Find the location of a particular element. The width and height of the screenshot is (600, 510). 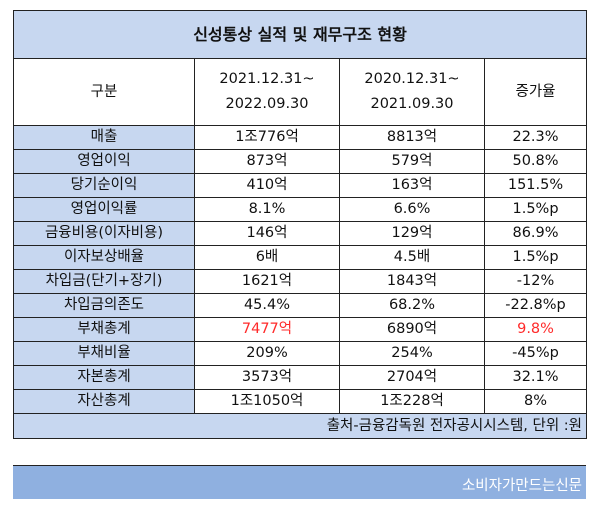

table-row: 부채비율 209% 254% -45%p is located at coordinates (300, 353).